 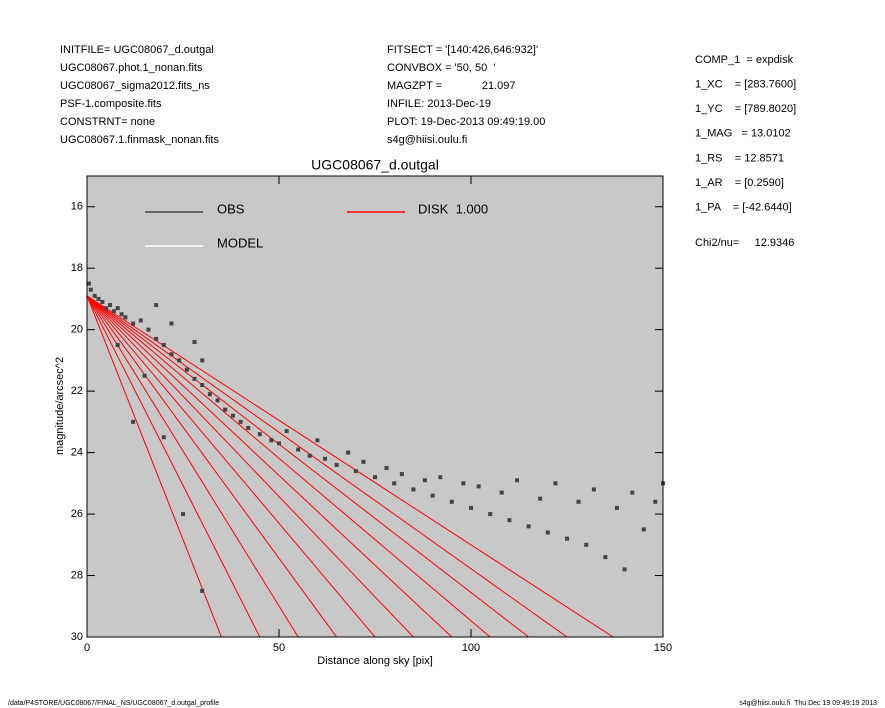 What do you see at coordinates (439, 104) in the screenshot?
I see `header-text: INFILE: 2013-Dec-19` at bounding box center [439, 104].